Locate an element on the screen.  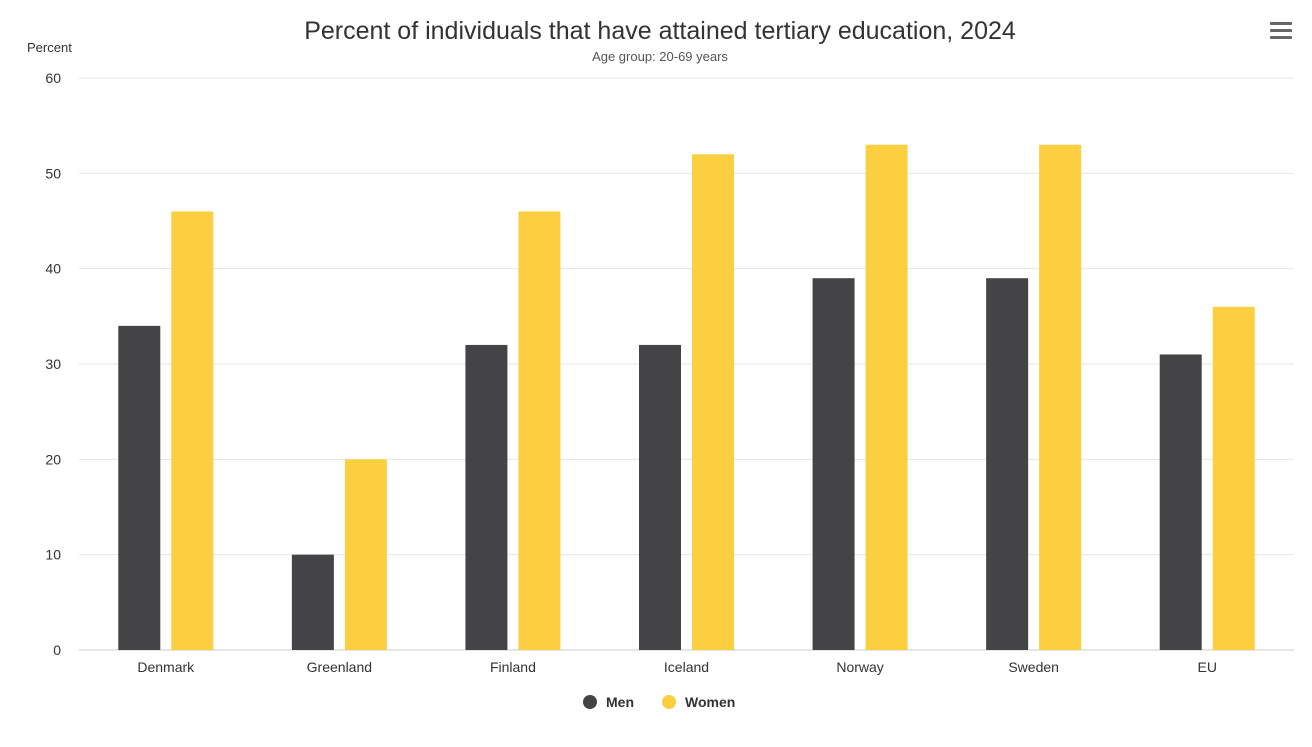
legend-swatch-women is located at coordinates (669, 702).